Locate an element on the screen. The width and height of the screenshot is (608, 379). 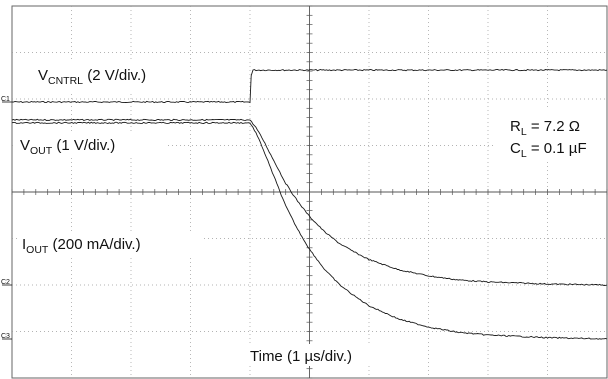
x-axis-label: Time (1 µs/div.) is located at coordinates (301, 356).